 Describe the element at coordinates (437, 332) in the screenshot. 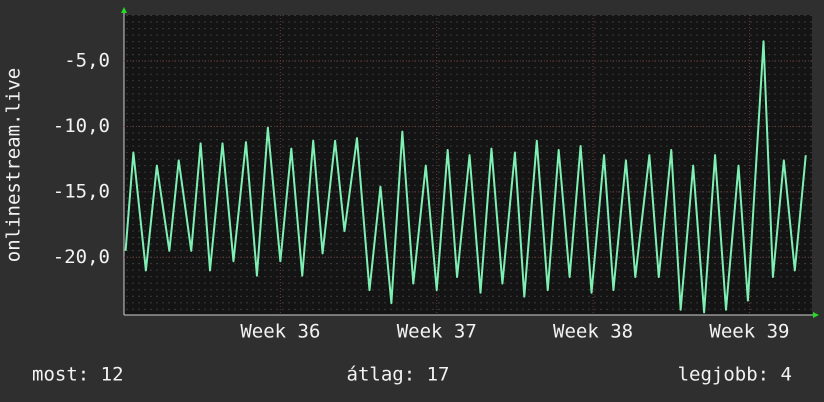

I see `x-tick-label: Week 37` at that location.